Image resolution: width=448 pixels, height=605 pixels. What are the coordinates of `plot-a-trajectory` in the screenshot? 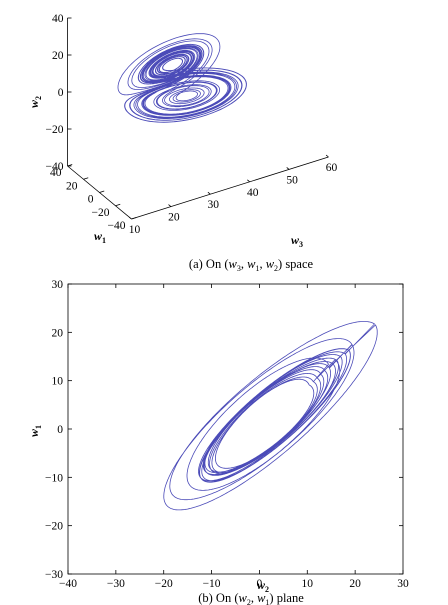 It's located at (182, 78).